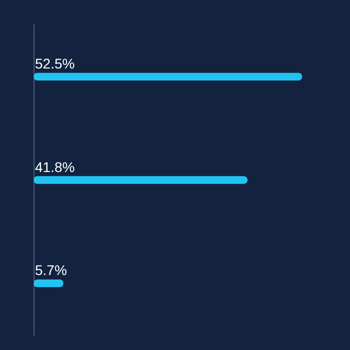  What do you see at coordinates (51, 270) in the screenshot?
I see `data-label: 5.7%` at bounding box center [51, 270].